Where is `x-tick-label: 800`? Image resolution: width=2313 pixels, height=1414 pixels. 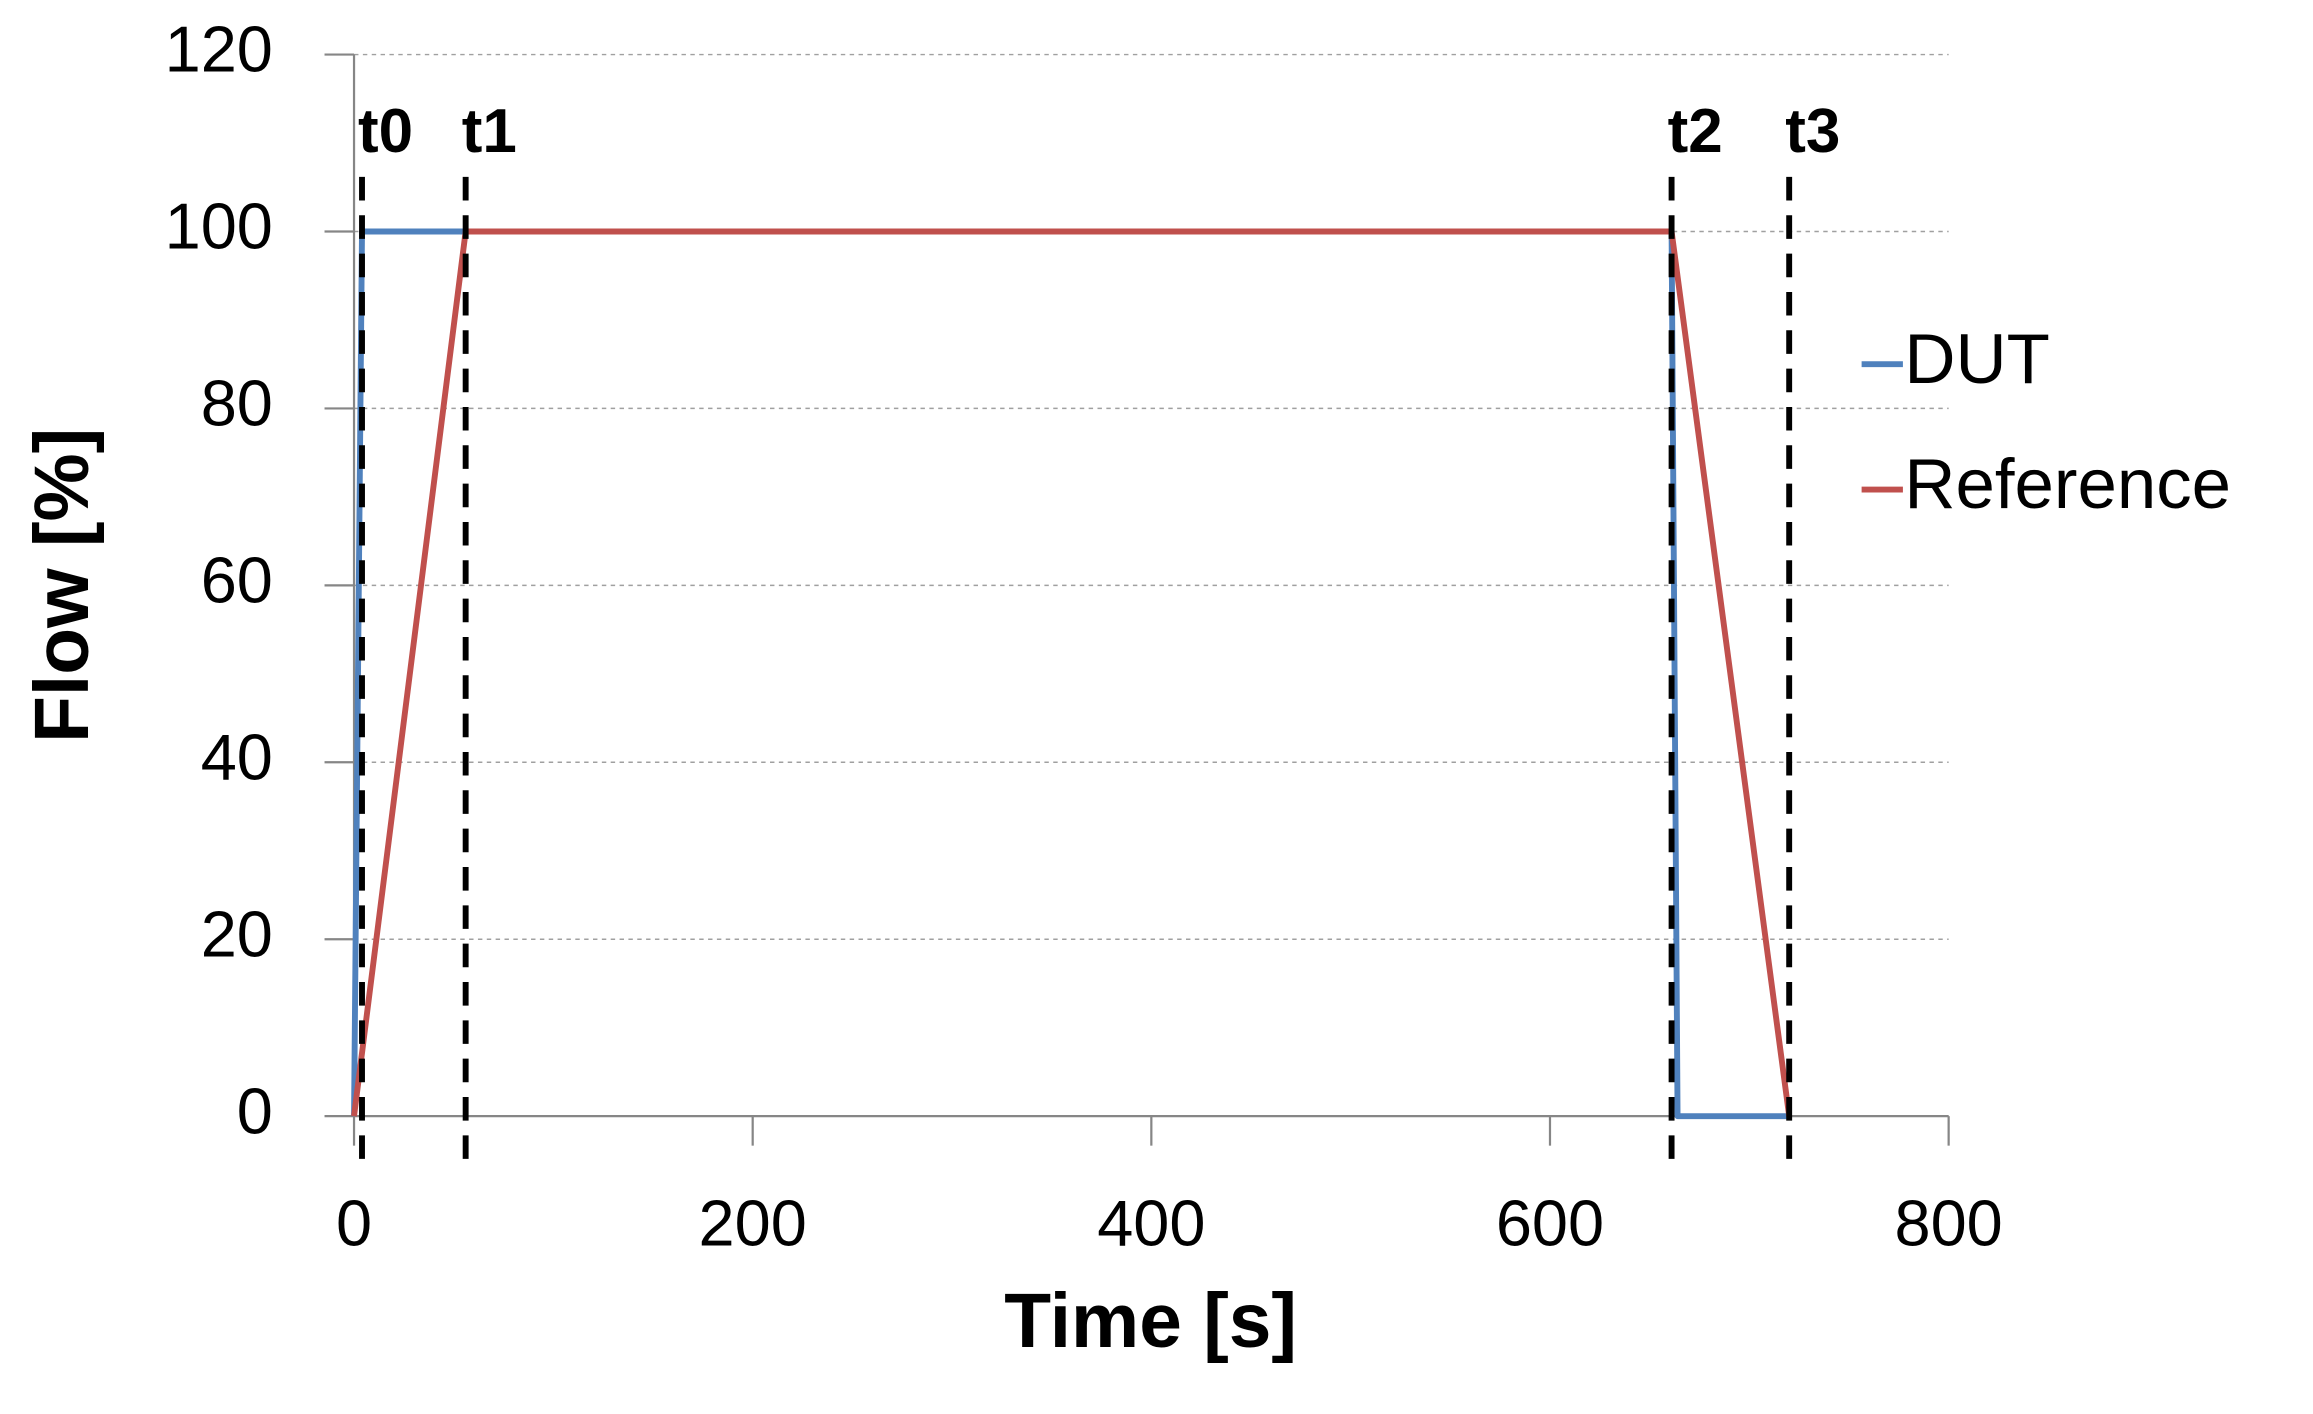
x-tick-label: 800 is located at coordinates (1949, 1222).